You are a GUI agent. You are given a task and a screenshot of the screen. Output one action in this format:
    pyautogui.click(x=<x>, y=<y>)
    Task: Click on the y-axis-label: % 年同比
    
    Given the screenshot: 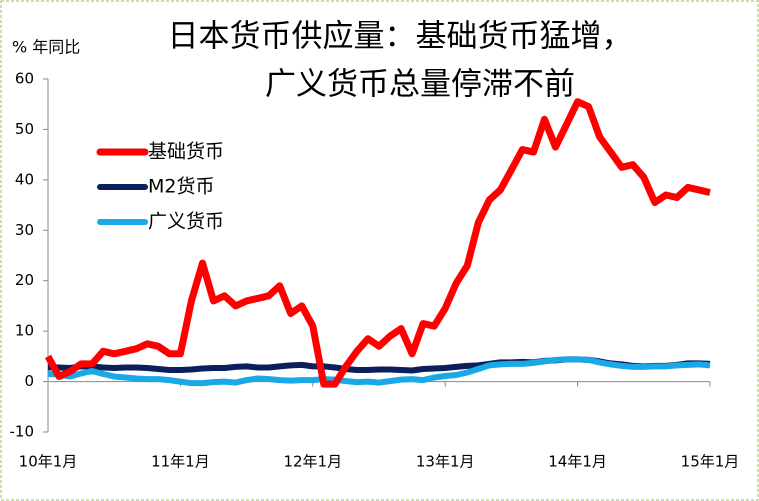 What is the action you would take?
    pyautogui.click(x=46, y=47)
    